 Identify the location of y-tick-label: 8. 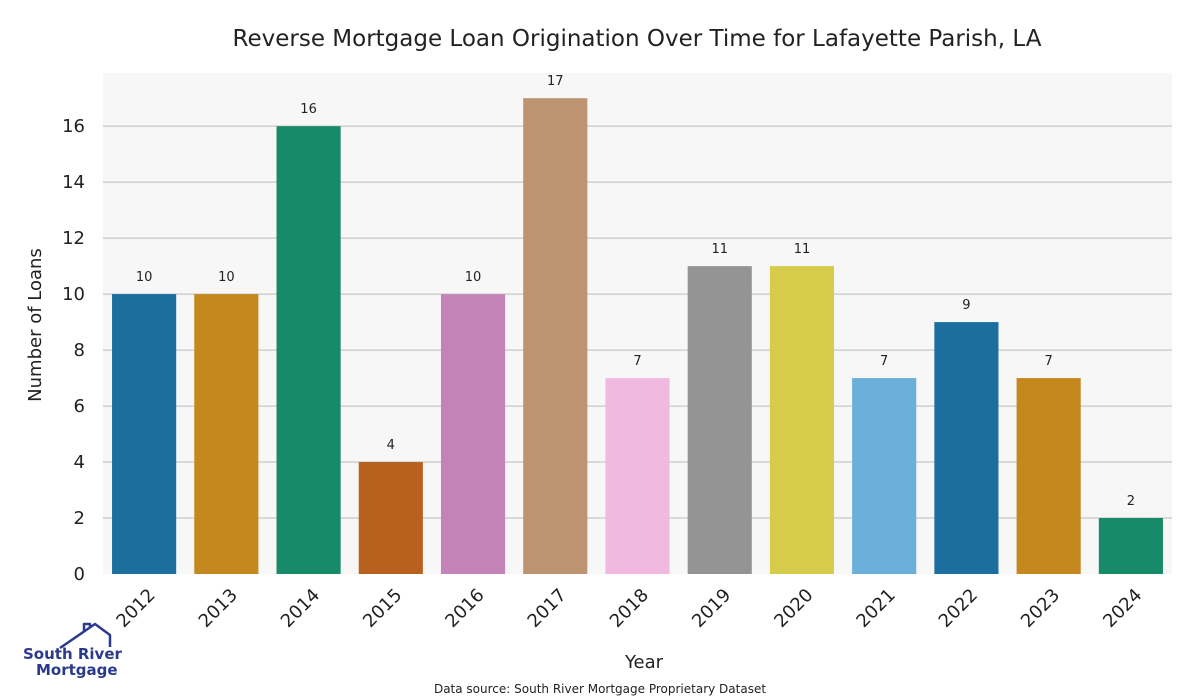
(79, 350).